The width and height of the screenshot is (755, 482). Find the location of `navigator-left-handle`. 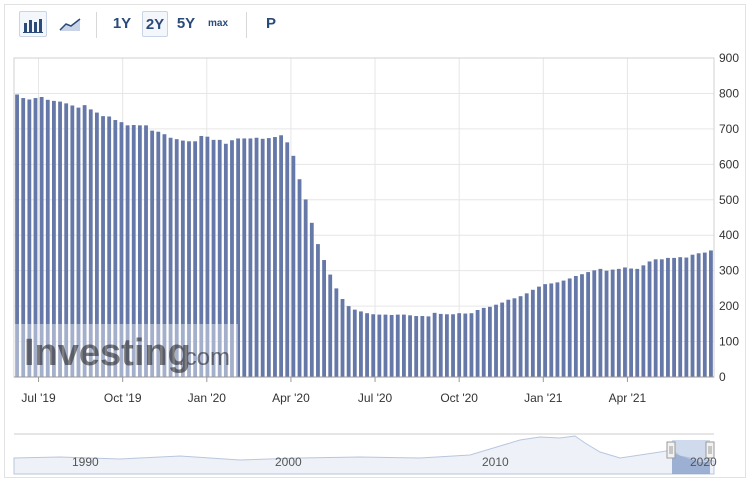

navigator-left-handle is located at coordinates (671, 450).